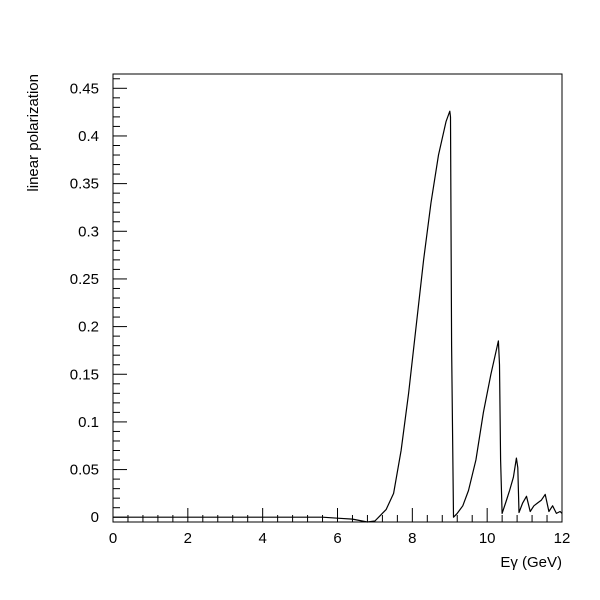 The height and width of the screenshot is (600, 600). Describe the element at coordinates (84, 184) in the screenshot. I see `y-tick-label: 0.35` at that location.